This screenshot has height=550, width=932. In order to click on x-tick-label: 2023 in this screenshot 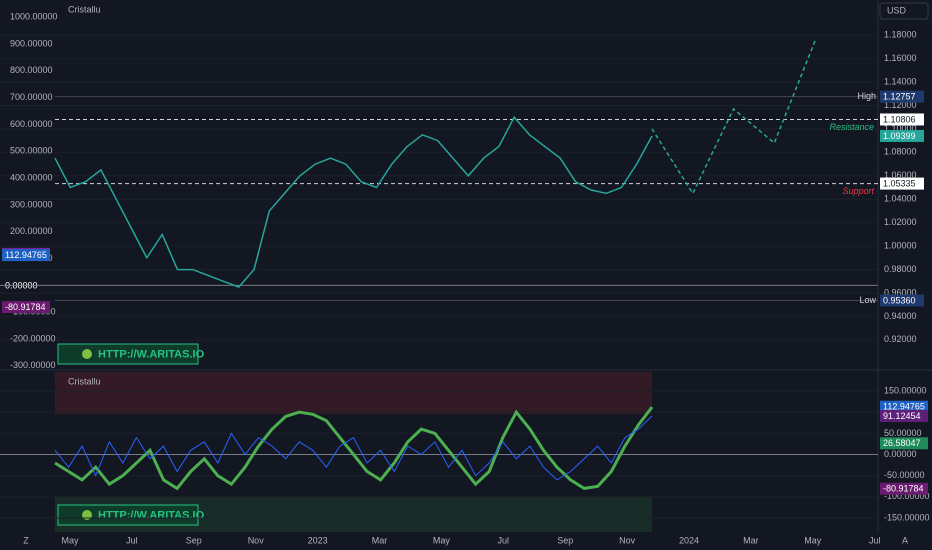, I will do `click(318, 540)`.